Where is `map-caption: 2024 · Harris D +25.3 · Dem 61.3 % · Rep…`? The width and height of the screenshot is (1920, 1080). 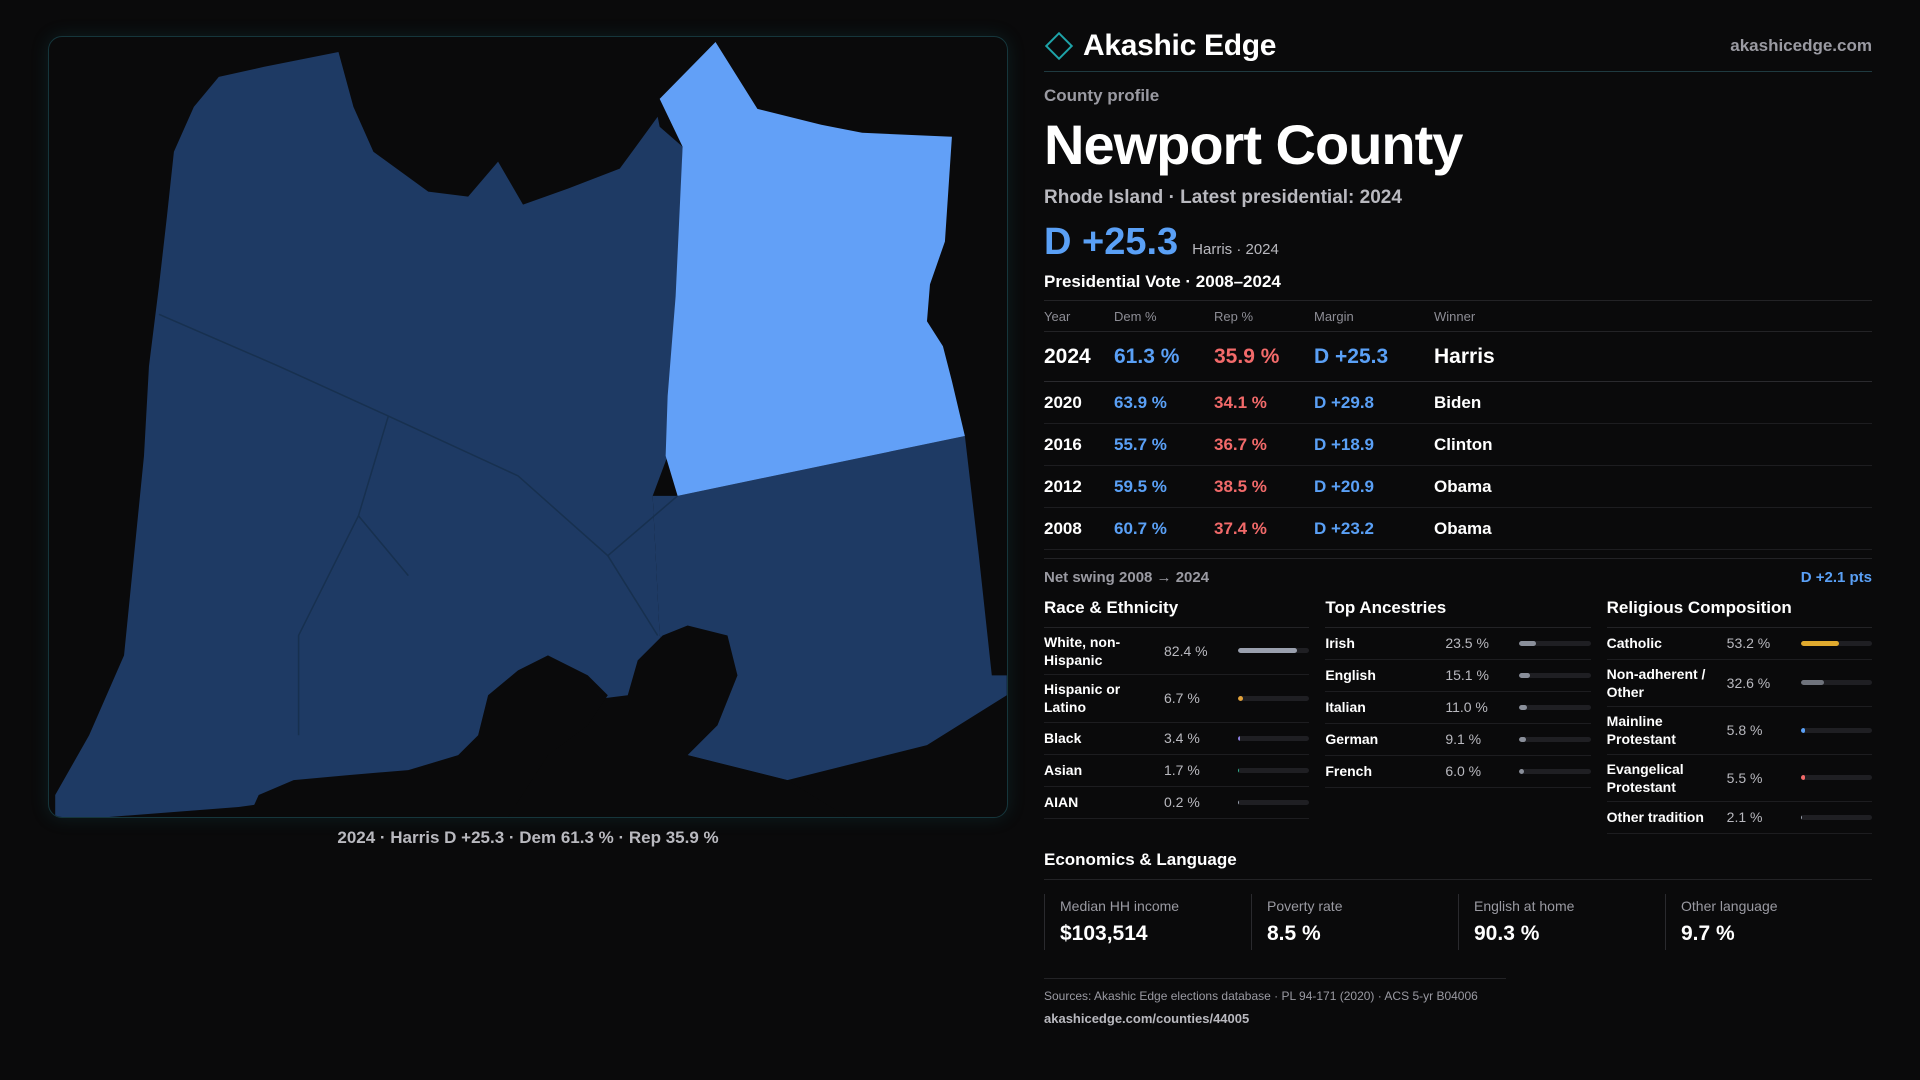 map-caption: 2024 · Harris D +25.3 · Dem 61.3 % · Rep… is located at coordinates (528, 837).